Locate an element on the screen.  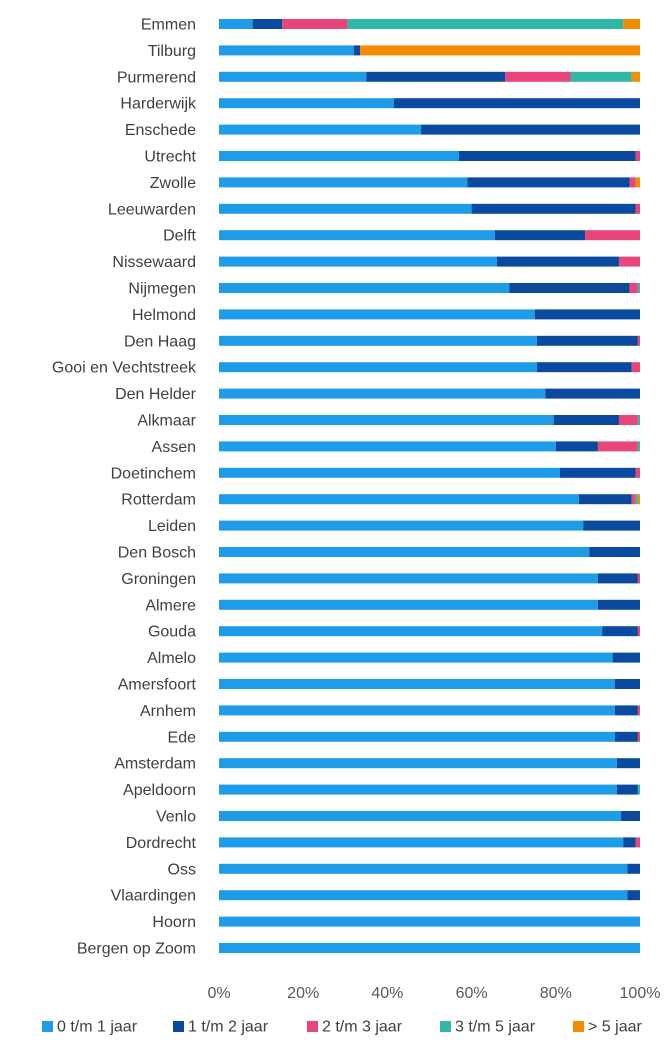
category-label: Ede is located at coordinates (182, 737).